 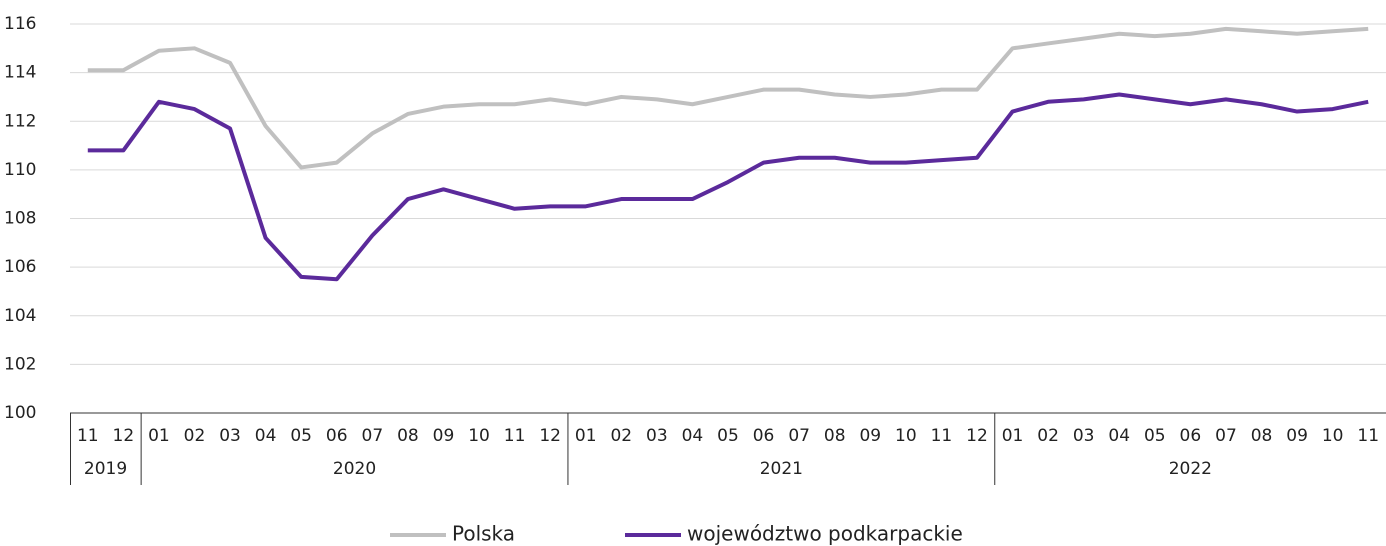 I want to click on year-label: 2022, so click(x=1190, y=469).